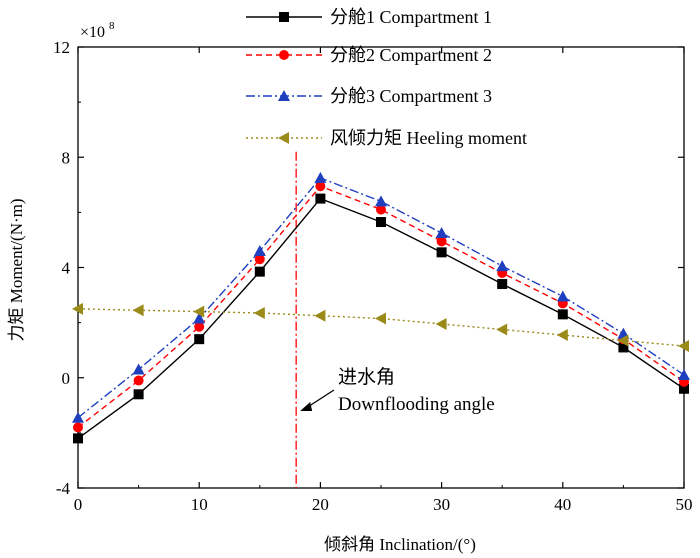 The image size is (700, 558). I want to click on y-axis-label: 力矩 Moment/(N·m), so click(16, 269).